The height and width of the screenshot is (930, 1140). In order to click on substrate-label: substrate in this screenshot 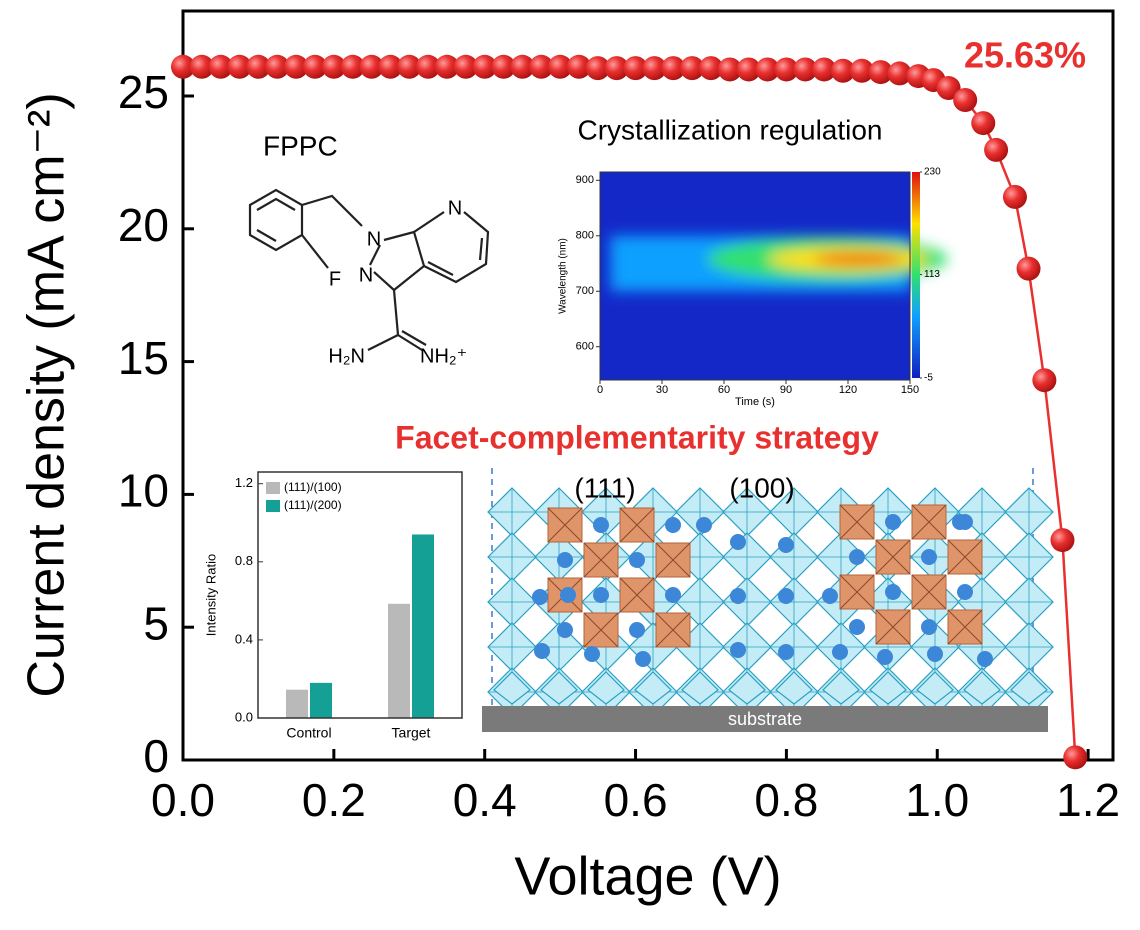, I will do `click(765, 719)`.